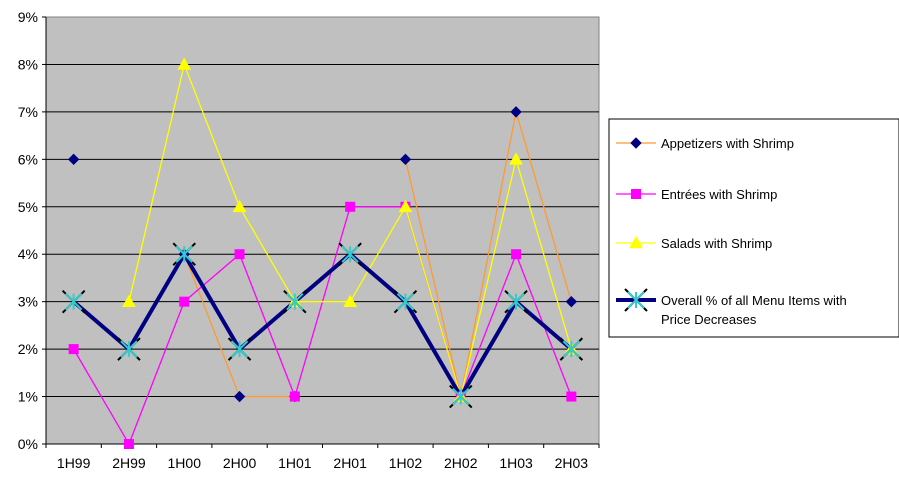 The image size is (899, 485). Describe the element at coordinates (28, 397) in the screenshot. I see `y-tick-label: 1%` at that location.